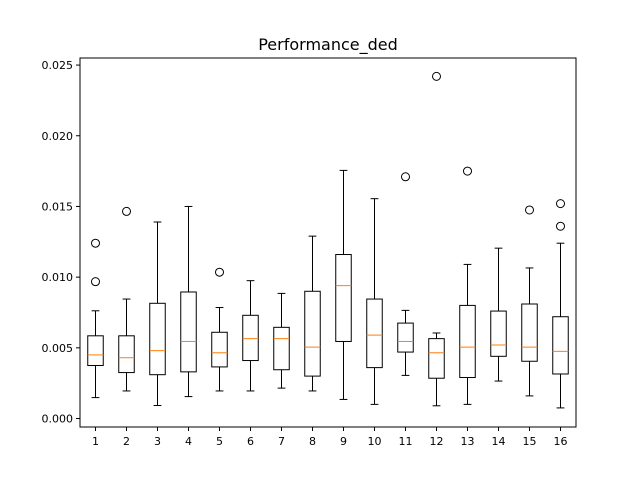  I want to click on x-axis: 1 2 3 4 5 6 7 8 9 10 11 12 13 14 15 16, so click(330, 437).